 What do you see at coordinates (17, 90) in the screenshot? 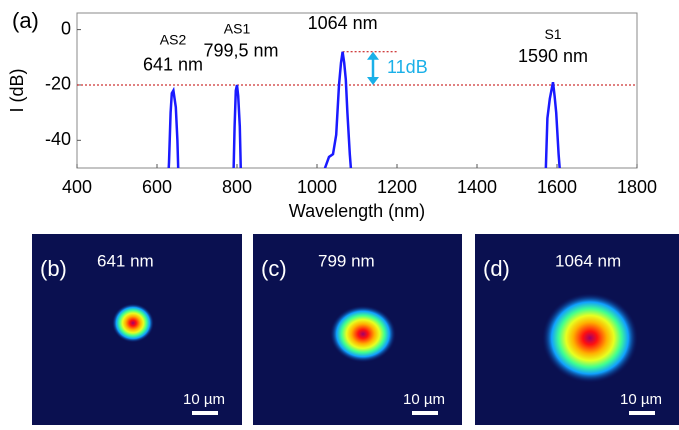
I see `y-axis-label: I (dB)` at bounding box center [17, 90].